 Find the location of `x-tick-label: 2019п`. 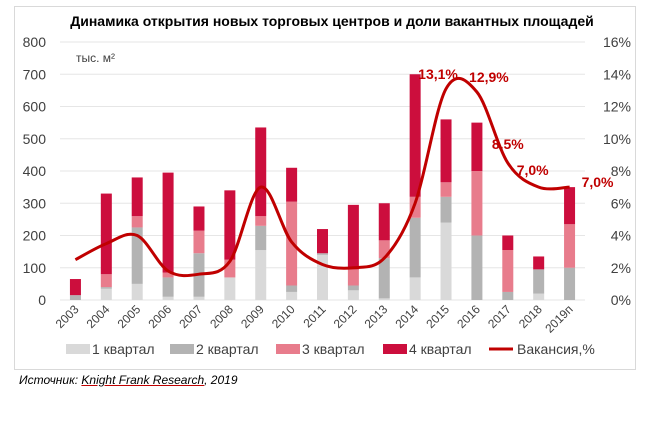

x-tick-label: 2019п is located at coordinates (558, 318).